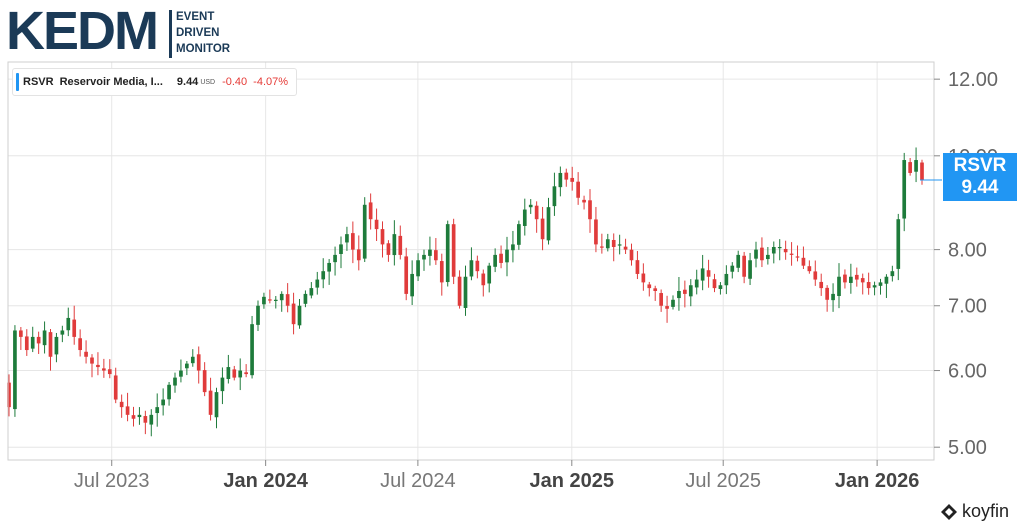 The height and width of the screenshot is (529, 1024). I want to click on logo-divider, so click(170, 34).